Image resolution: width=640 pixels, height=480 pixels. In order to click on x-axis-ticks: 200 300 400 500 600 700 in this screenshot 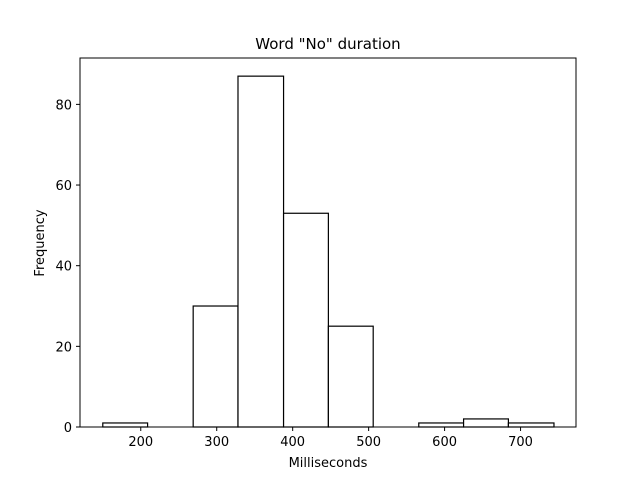, I will do `click(330, 438)`.